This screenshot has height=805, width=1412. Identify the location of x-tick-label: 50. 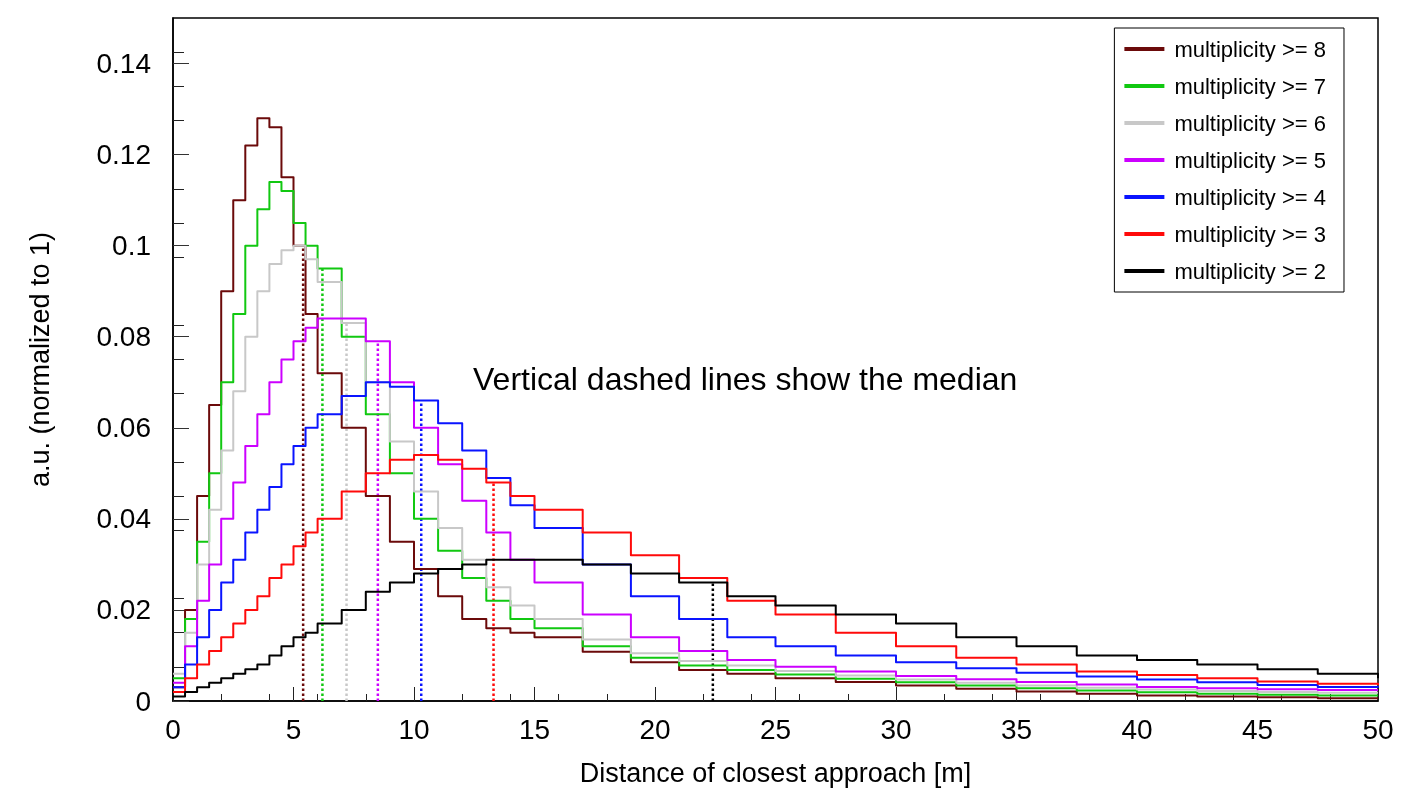
(1378, 729).